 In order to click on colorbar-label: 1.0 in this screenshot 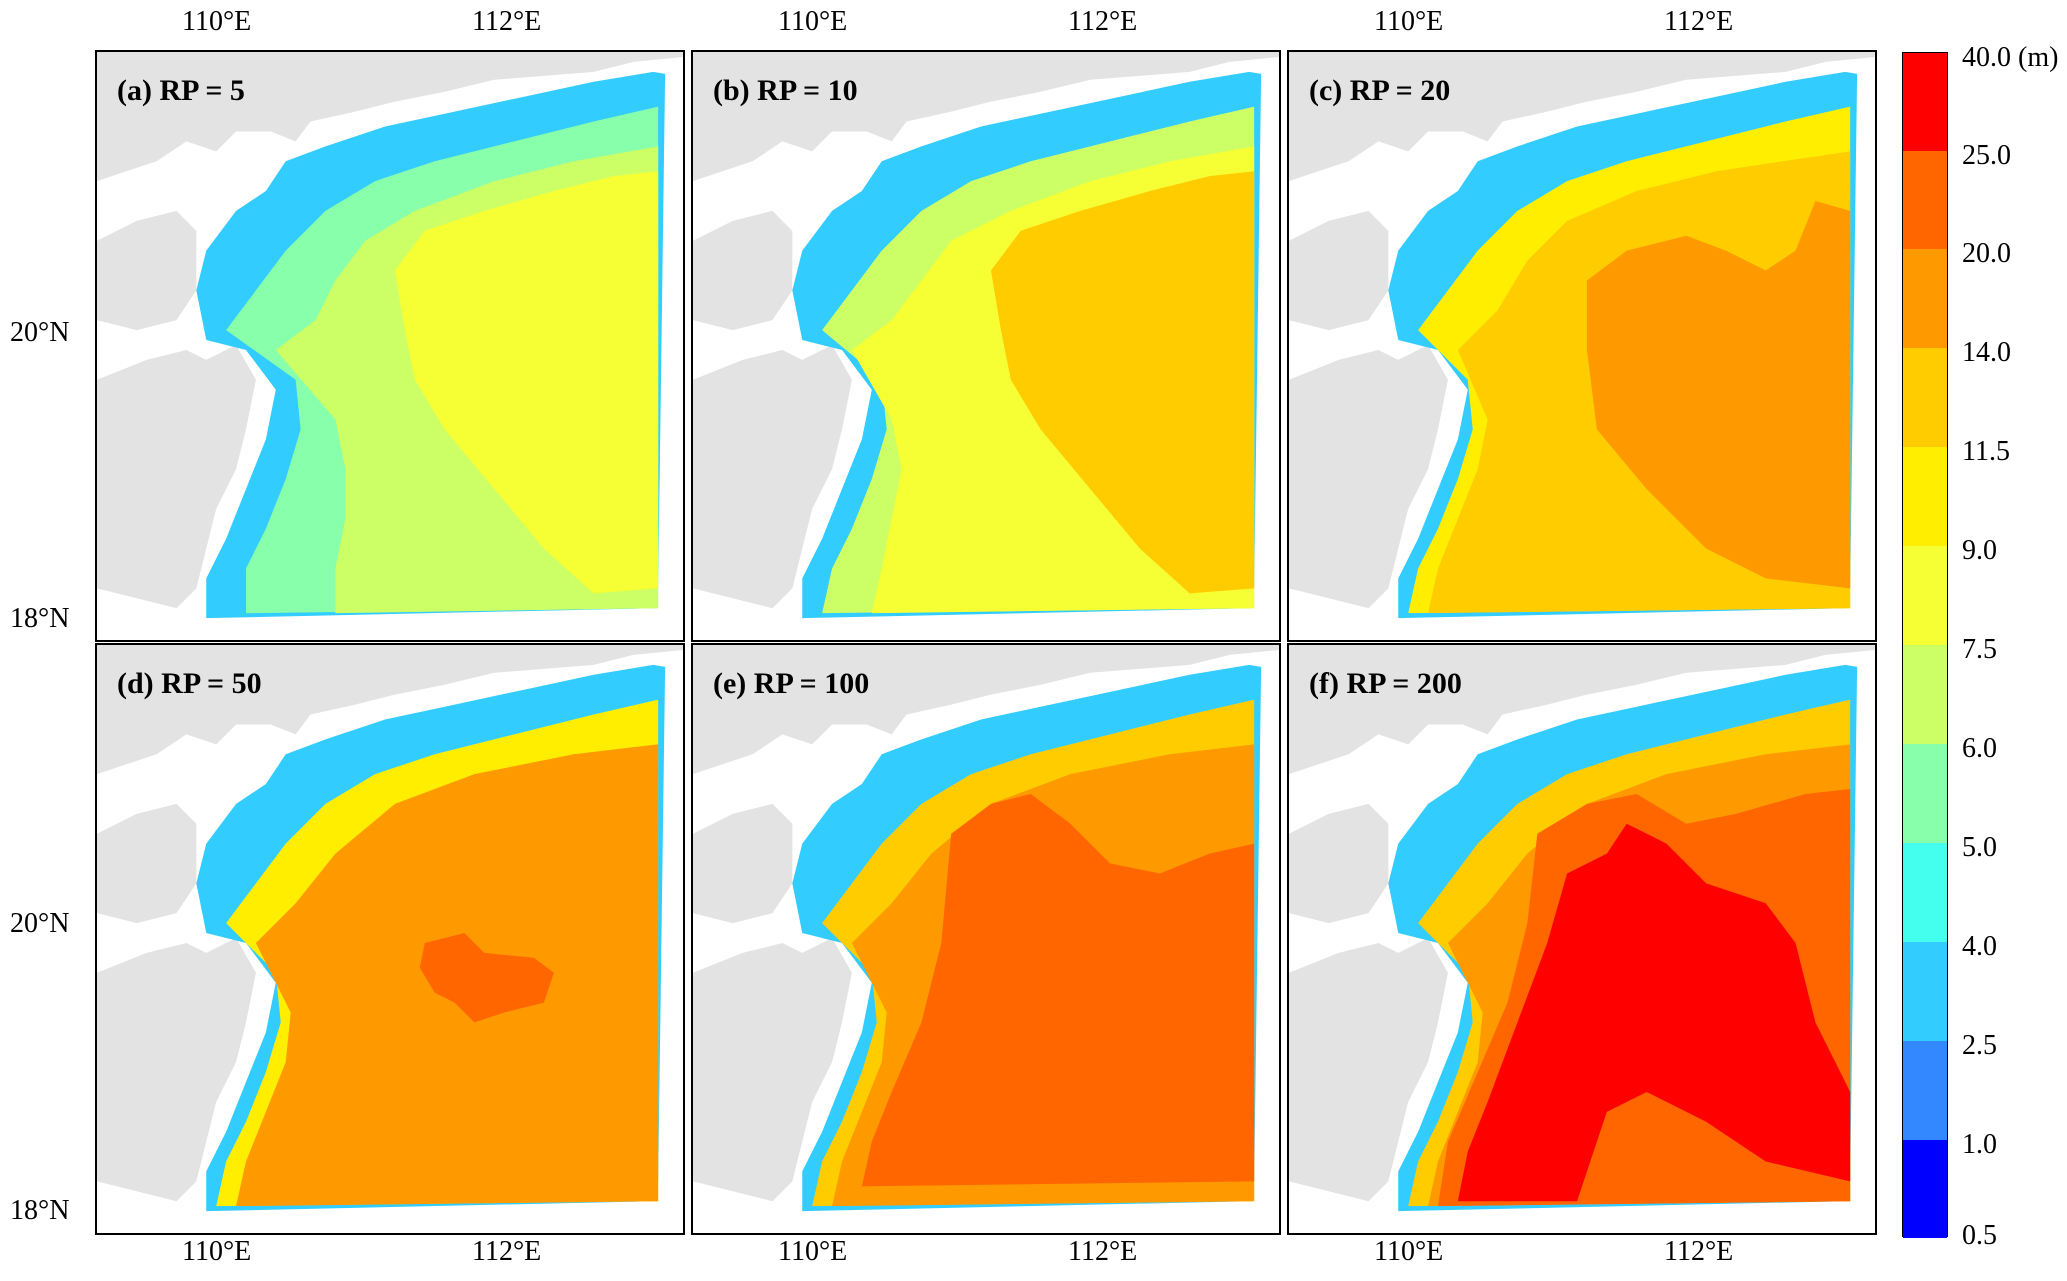, I will do `click(1979, 1144)`.